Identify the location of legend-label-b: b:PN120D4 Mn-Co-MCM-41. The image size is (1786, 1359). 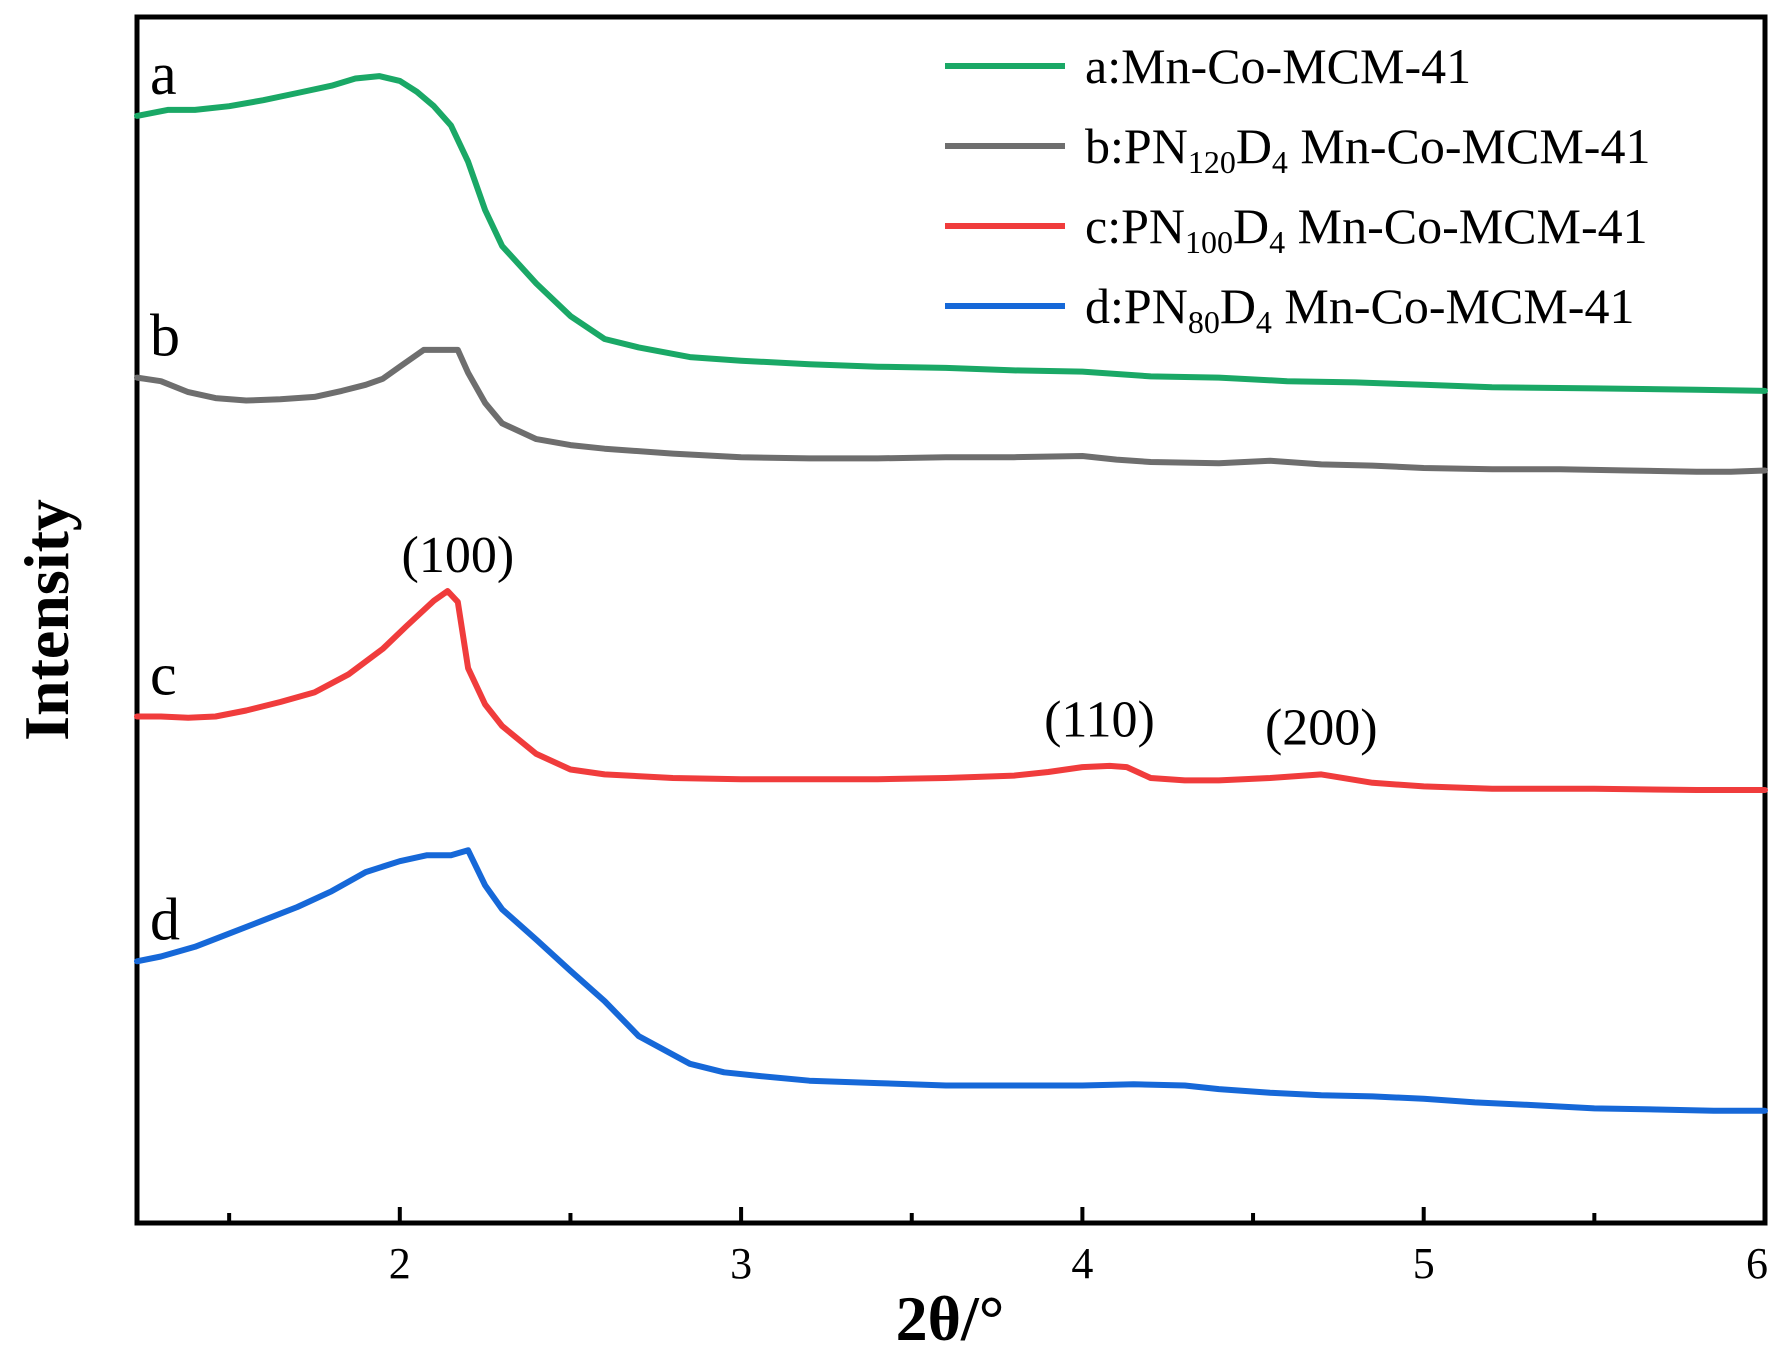
(1367, 149).